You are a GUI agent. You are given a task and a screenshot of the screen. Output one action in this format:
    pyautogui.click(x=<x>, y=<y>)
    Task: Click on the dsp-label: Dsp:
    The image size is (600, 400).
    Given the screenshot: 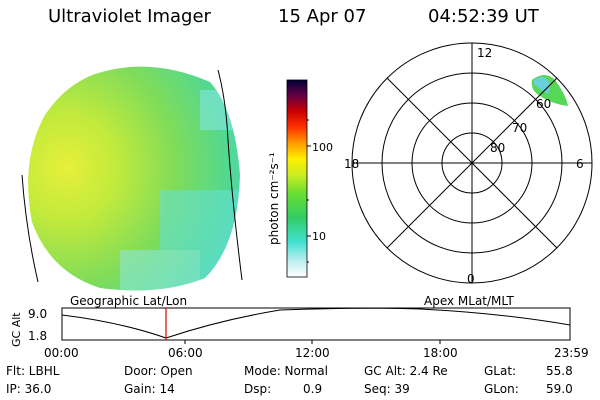 What is the action you would take?
    pyautogui.click(x=258, y=389)
    